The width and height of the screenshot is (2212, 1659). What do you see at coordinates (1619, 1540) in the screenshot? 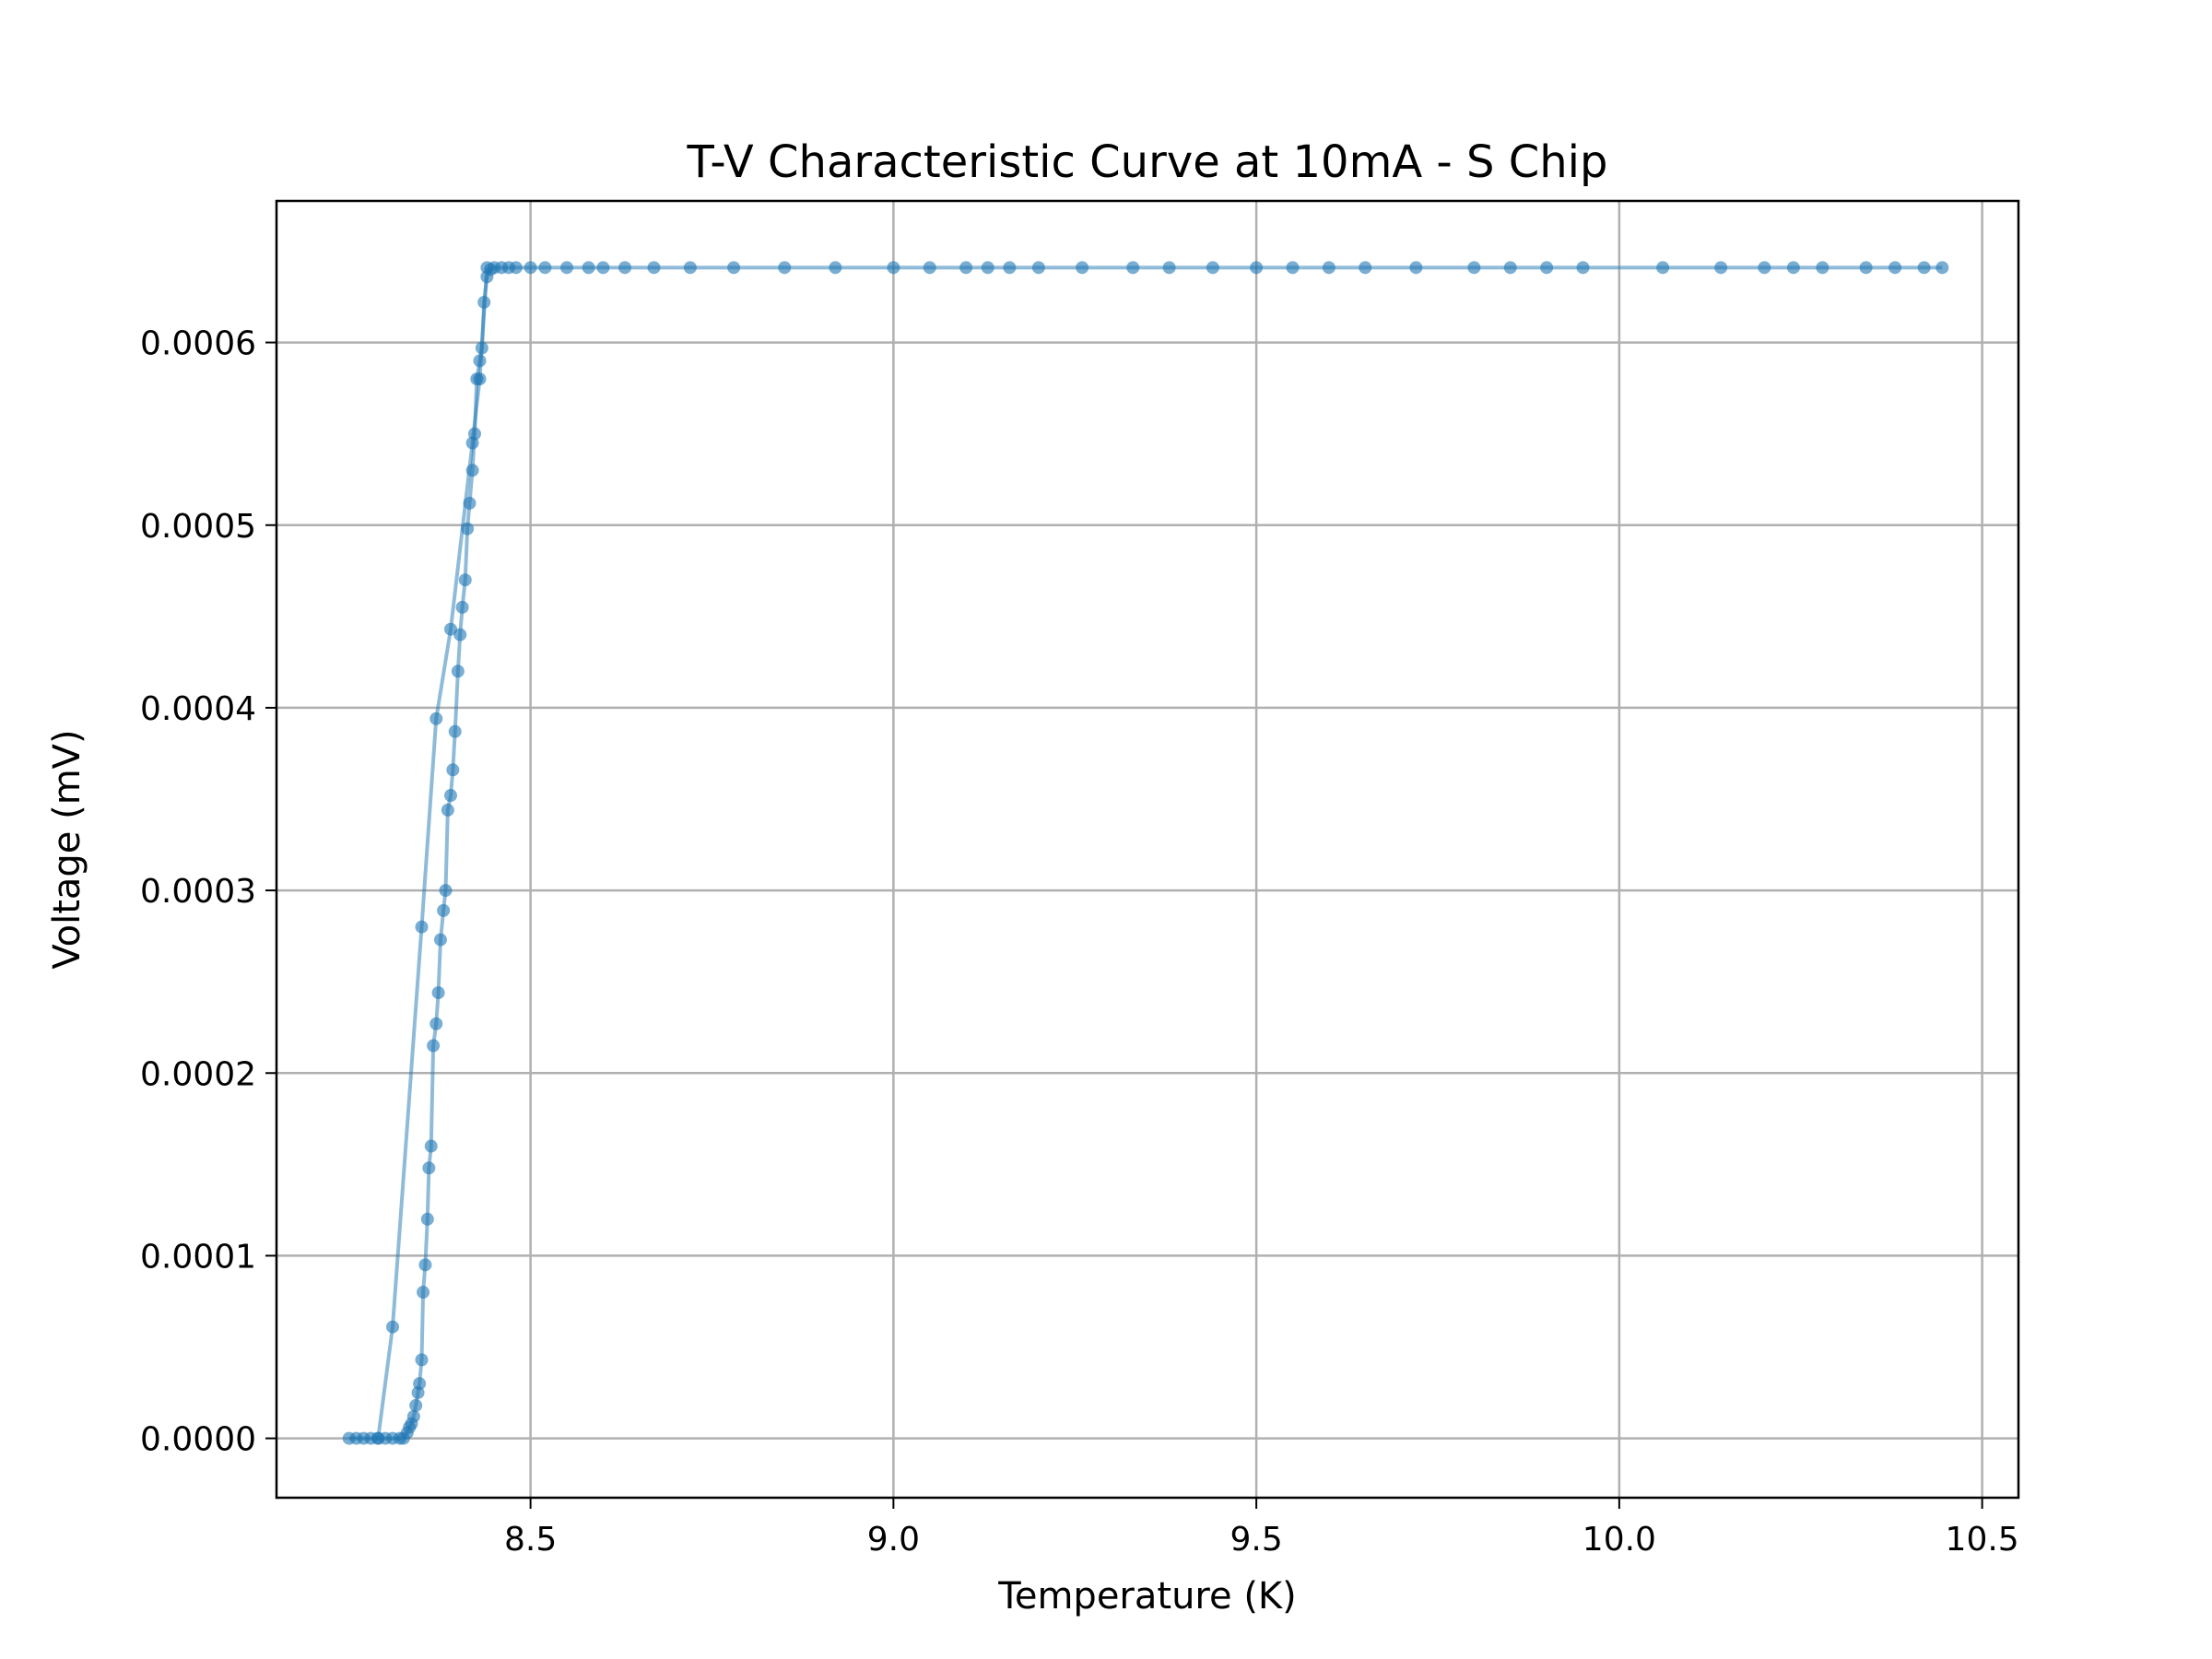
I see `x-tick-label: 10.0` at bounding box center [1619, 1540].